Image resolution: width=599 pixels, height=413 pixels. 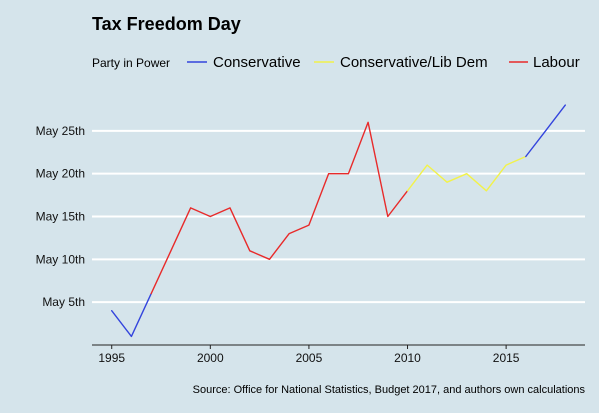 I want to click on y-tick-label: May 5th, so click(x=63, y=302).